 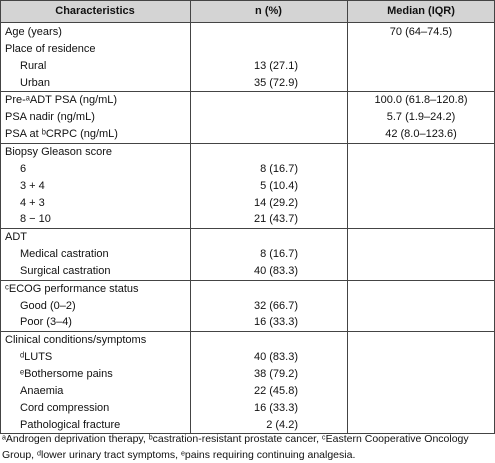 What do you see at coordinates (61, 134) in the screenshot?
I see `row-label: PSA at ᵇCRPC (ng/mL)` at bounding box center [61, 134].